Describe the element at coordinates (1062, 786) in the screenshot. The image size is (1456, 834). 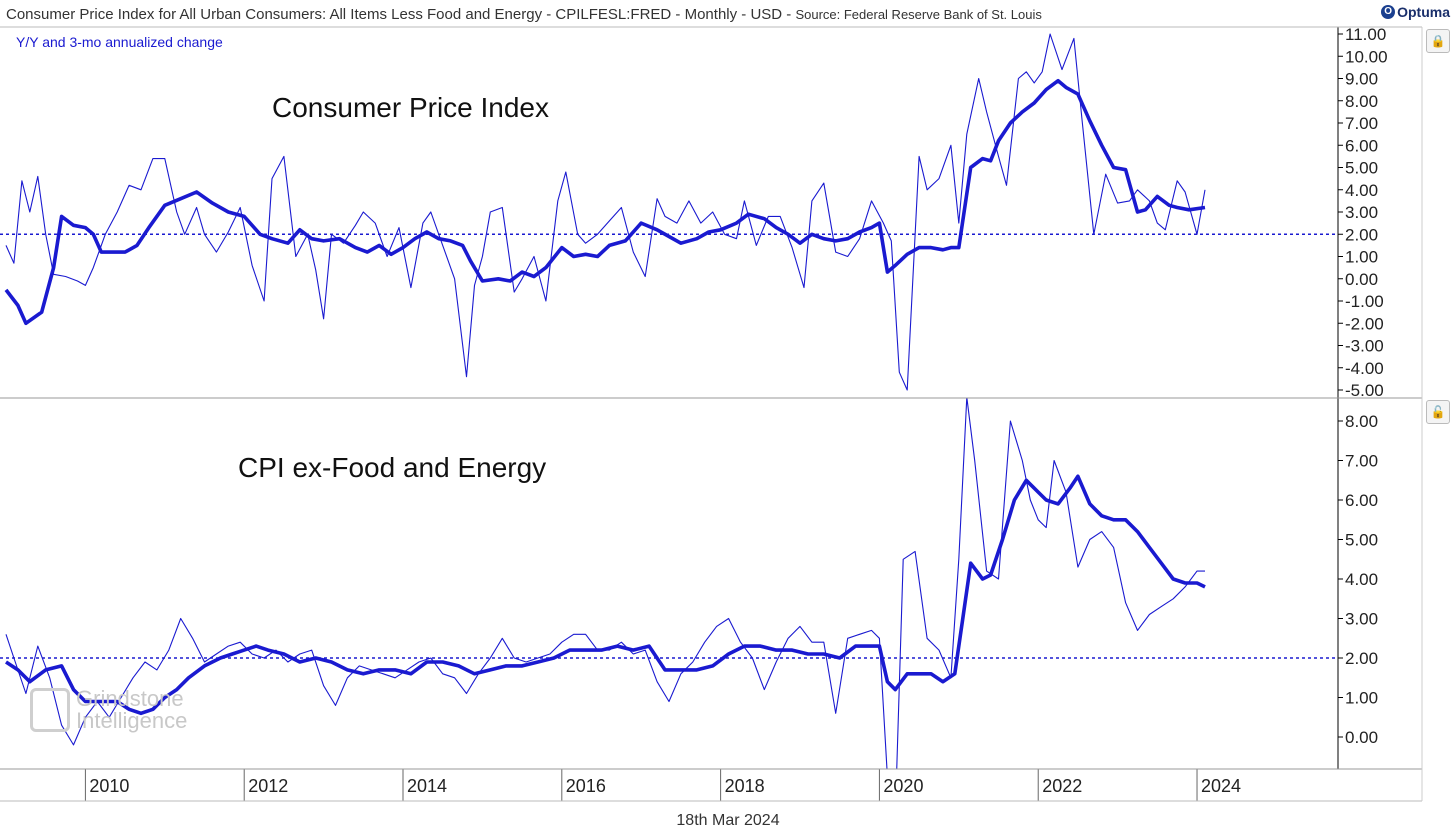
I see `x-tick-label: 2022` at that location.